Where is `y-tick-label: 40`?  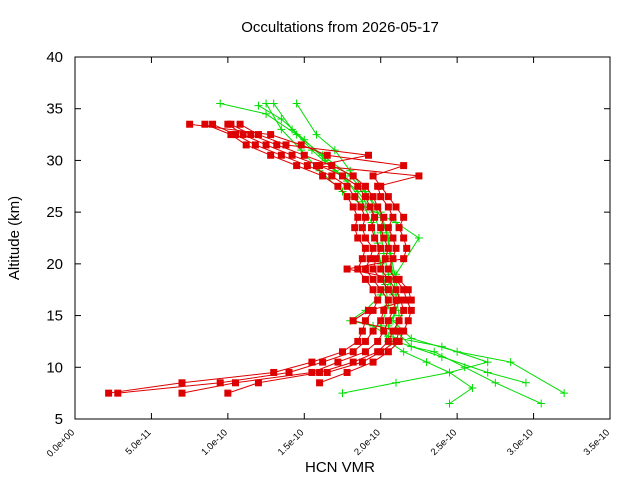 y-tick-label: 40 is located at coordinates (54, 57).